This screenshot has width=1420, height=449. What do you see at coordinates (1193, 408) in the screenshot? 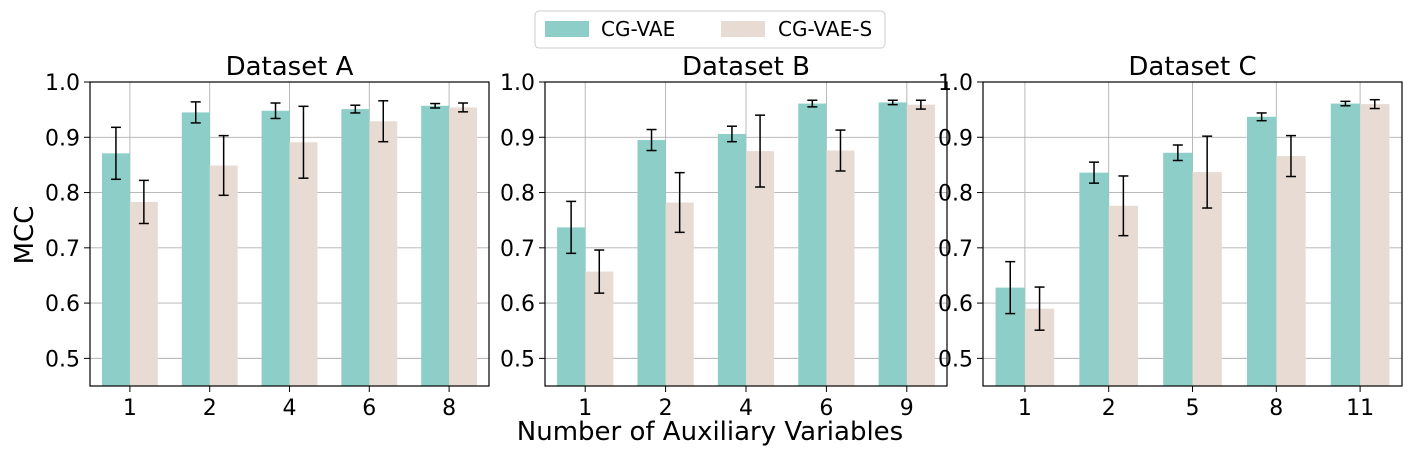
I see `x-tick-label-5: 5` at bounding box center [1193, 408].